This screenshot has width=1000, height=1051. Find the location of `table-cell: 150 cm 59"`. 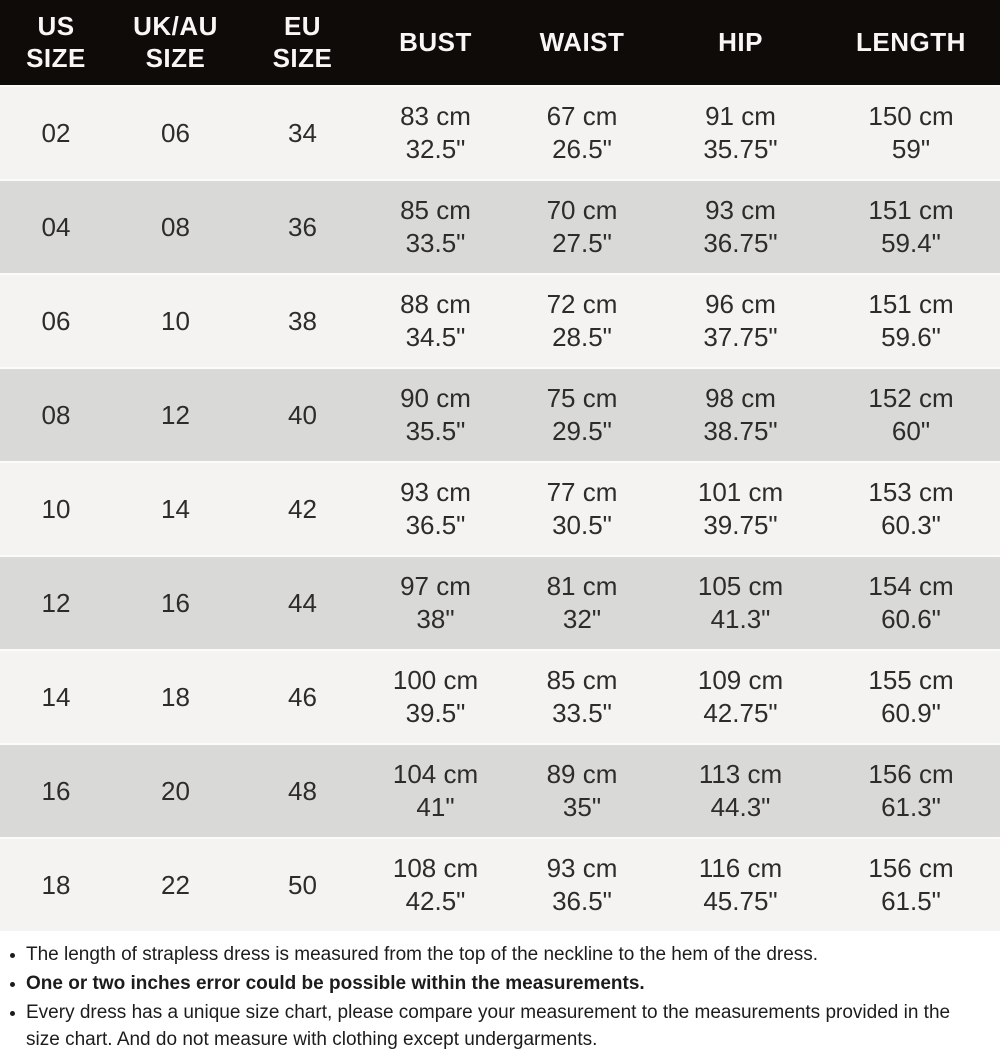

table-cell: 150 cm 59" is located at coordinates (910, 132).